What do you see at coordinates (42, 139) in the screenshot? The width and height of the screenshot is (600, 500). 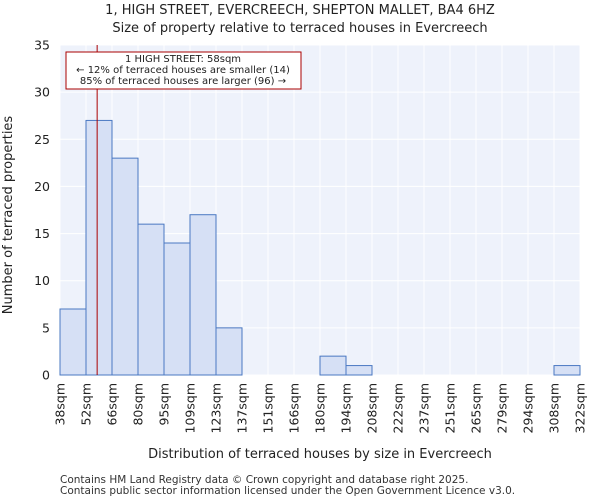 I see `y-tick-label: 25` at bounding box center [42, 139].